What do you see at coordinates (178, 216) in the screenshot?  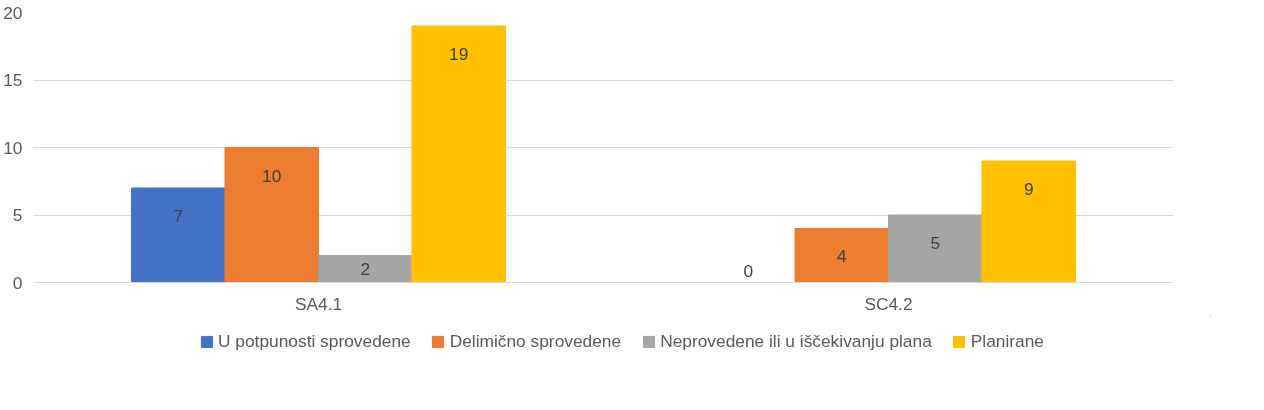 I see `data-label: 7` at bounding box center [178, 216].